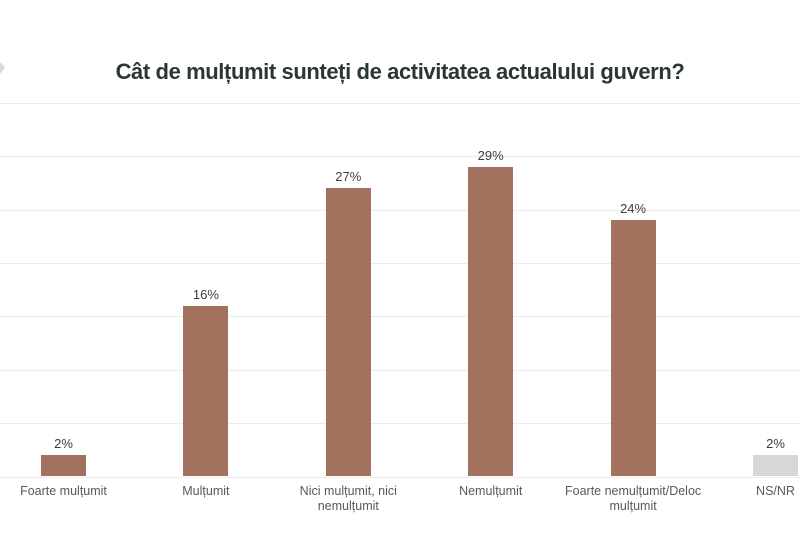 This screenshot has height=534, width=800. Describe the element at coordinates (205, 294) in the screenshot. I see `bar-value-label: 16%` at that location.